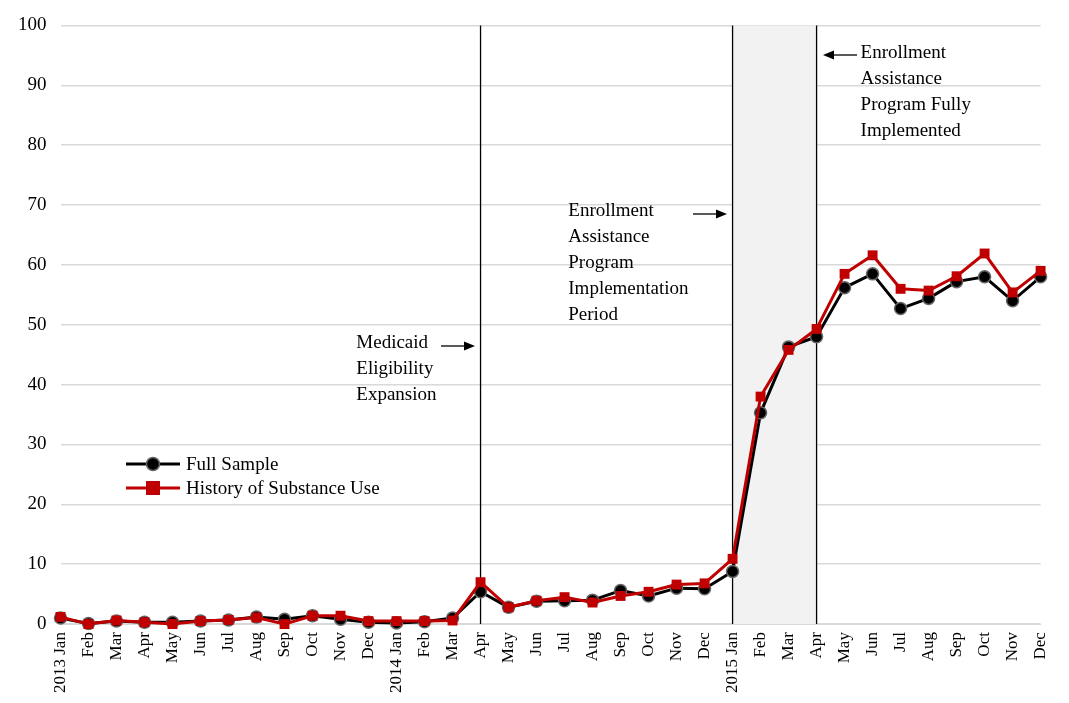 The height and width of the screenshot is (703, 1069). What do you see at coordinates (397, 368) in the screenshot?
I see `ref-line-label: Medicaid Eligibility Expansion` at bounding box center [397, 368].